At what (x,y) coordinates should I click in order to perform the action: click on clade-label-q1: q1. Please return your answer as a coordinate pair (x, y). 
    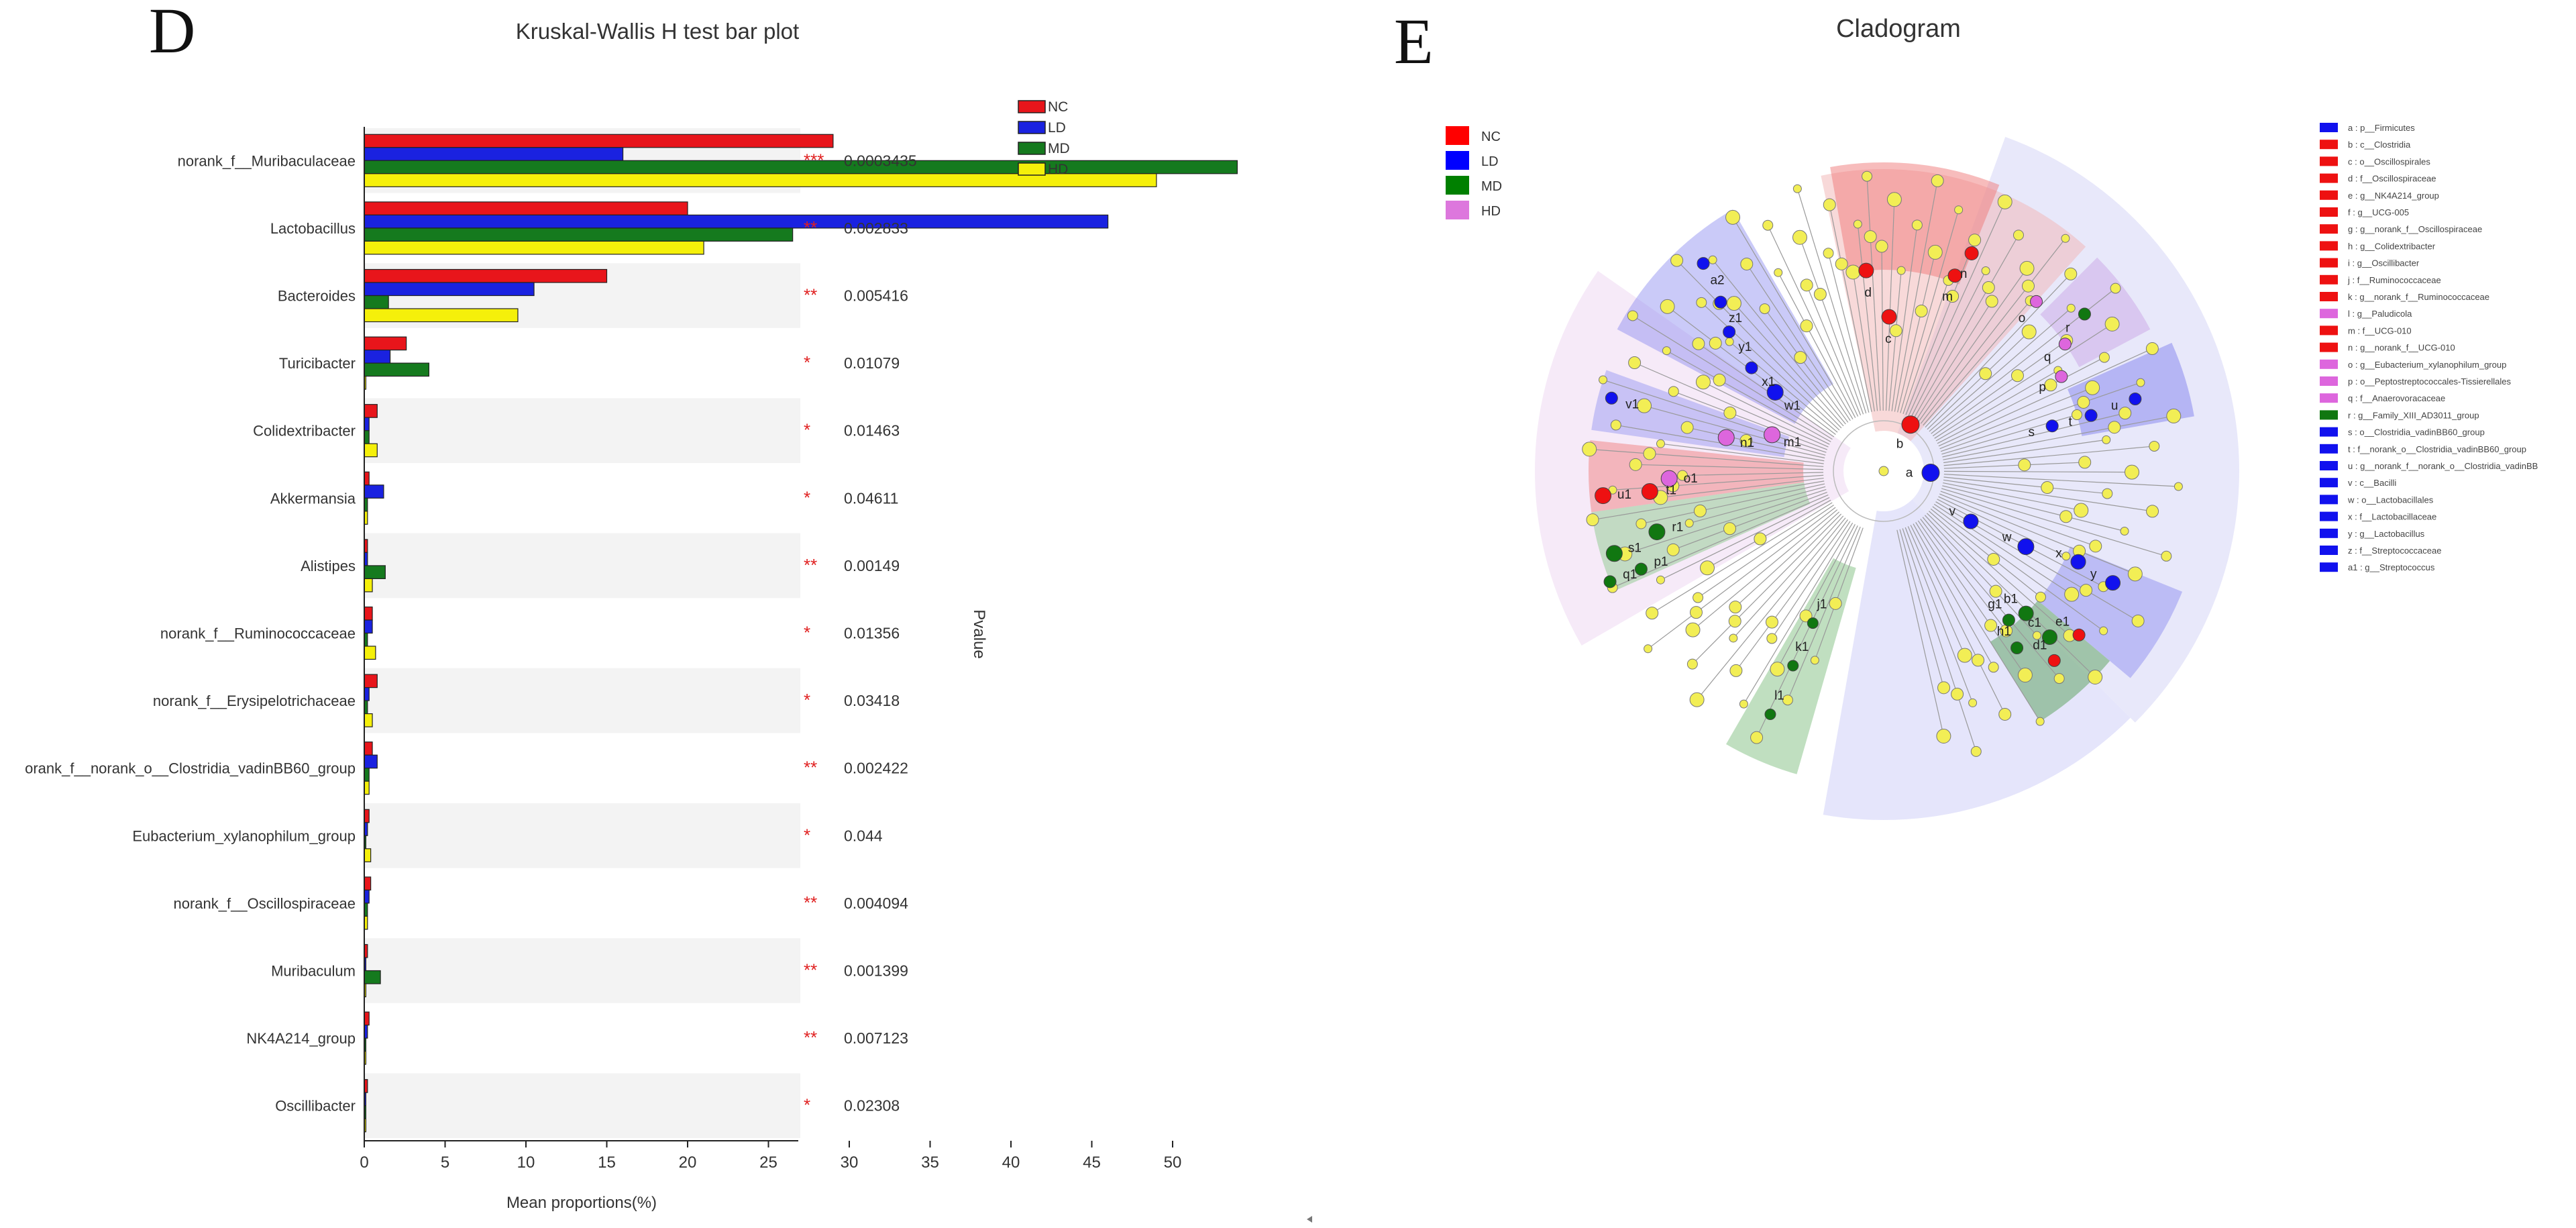
    Looking at the image, I should click on (1630, 575).